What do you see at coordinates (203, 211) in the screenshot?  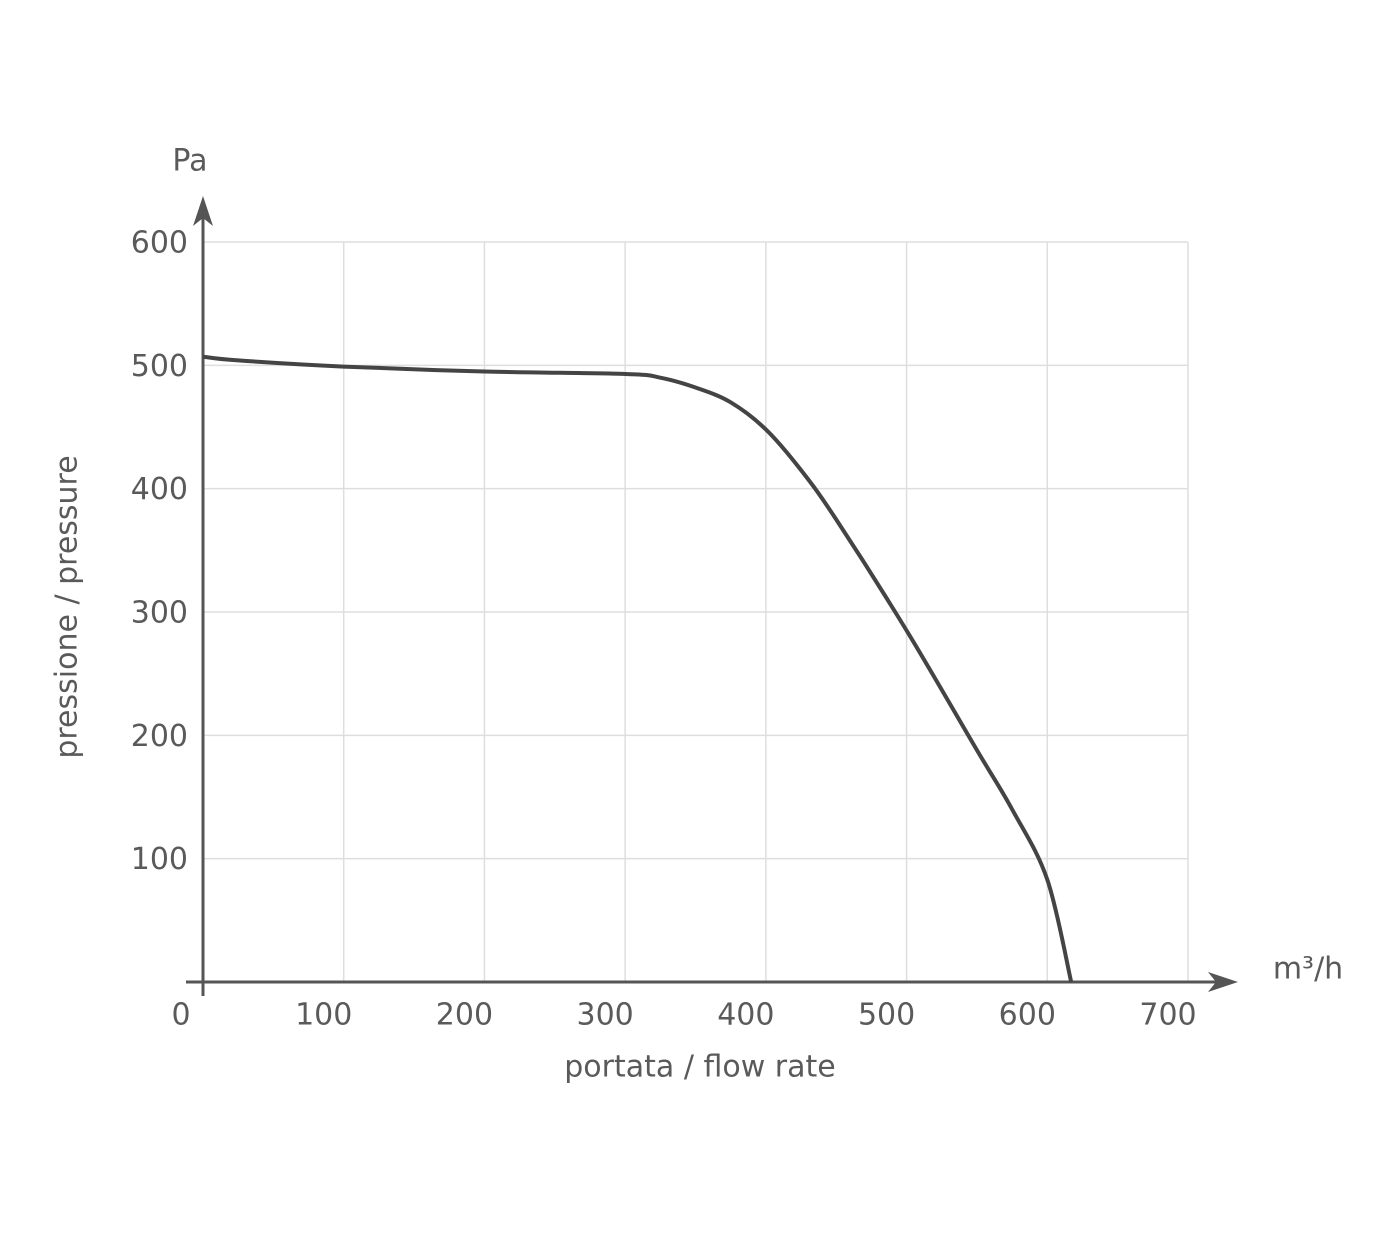 I see `y-axis-arrow` at bounding box center [203, 211].